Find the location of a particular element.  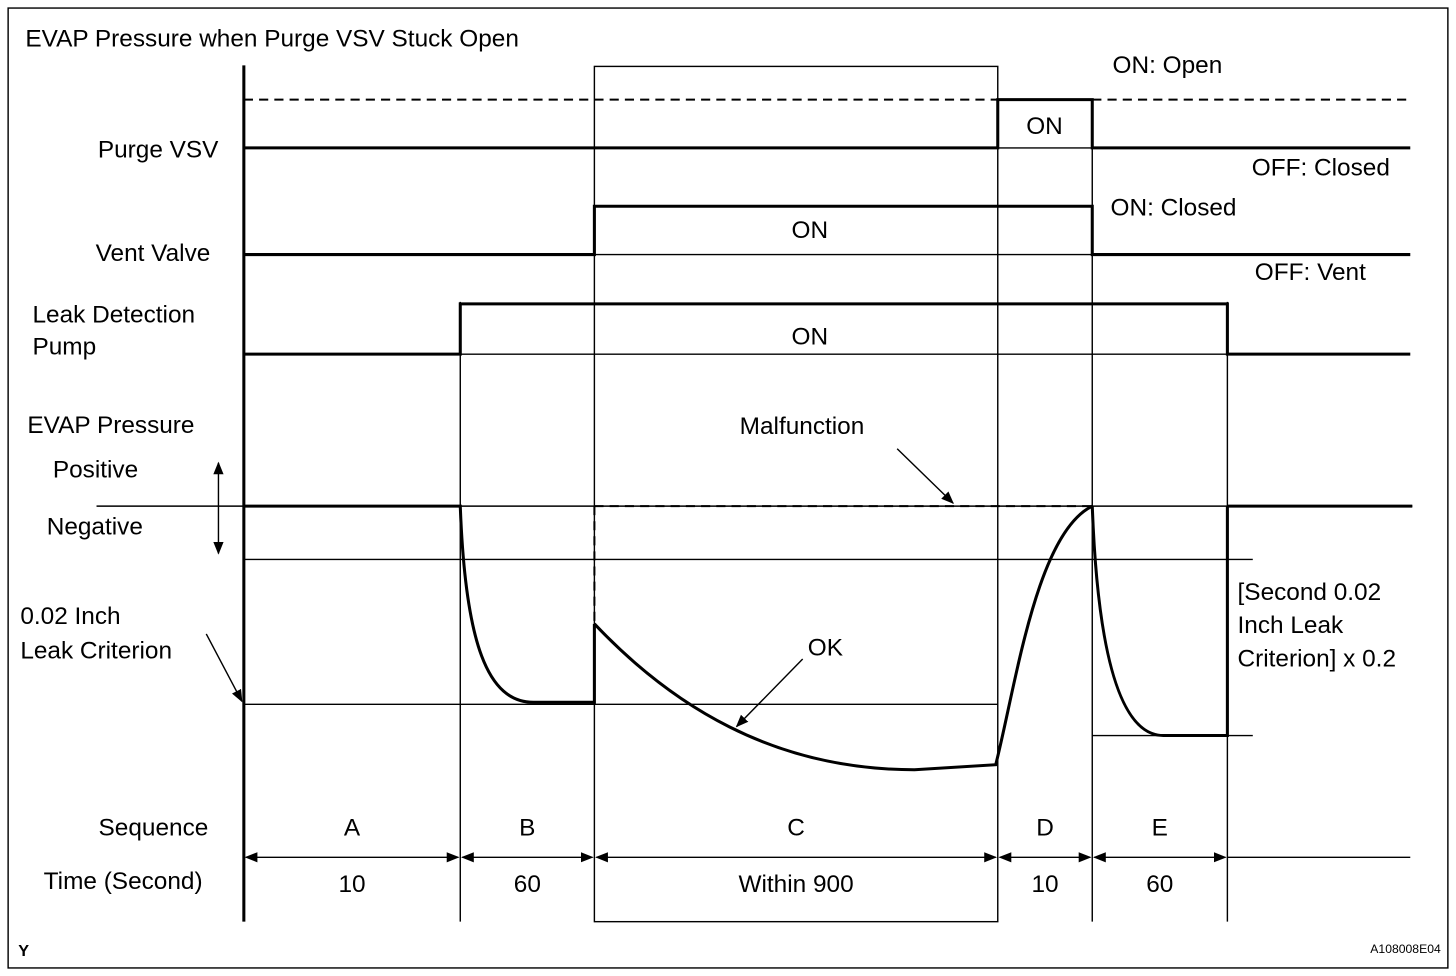

phase-name: C is located at coordinates (796, 828).